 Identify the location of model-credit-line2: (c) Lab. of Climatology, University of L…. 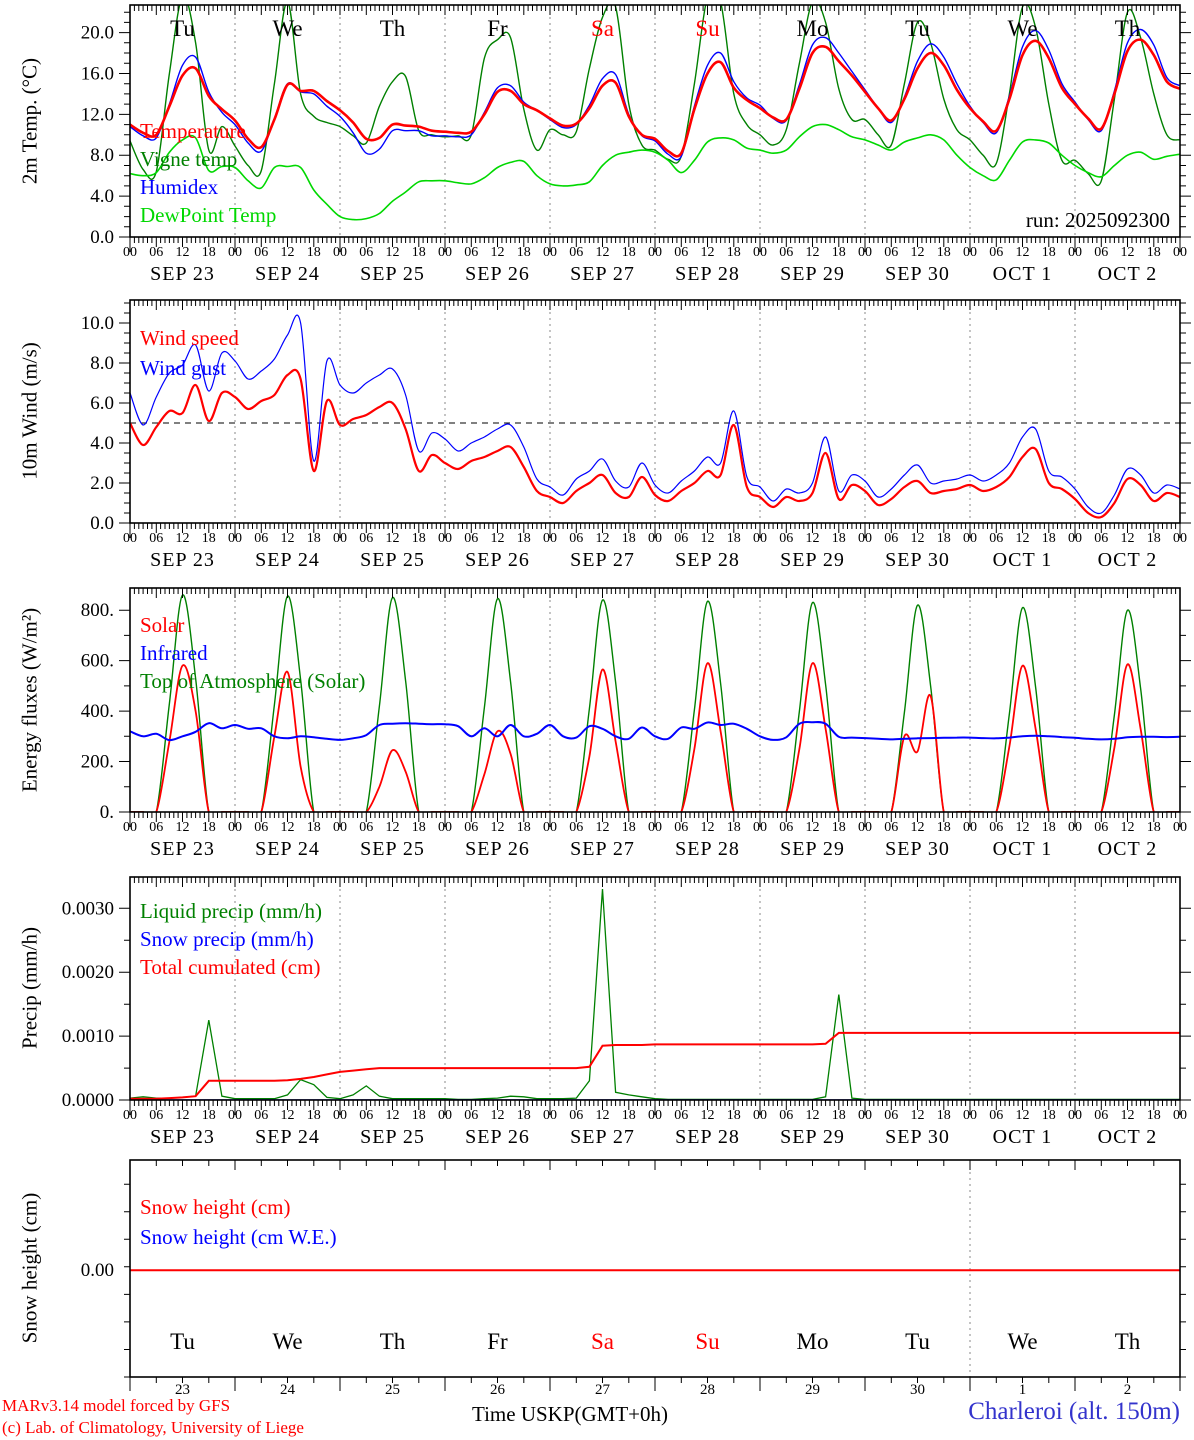
(153, 1427).